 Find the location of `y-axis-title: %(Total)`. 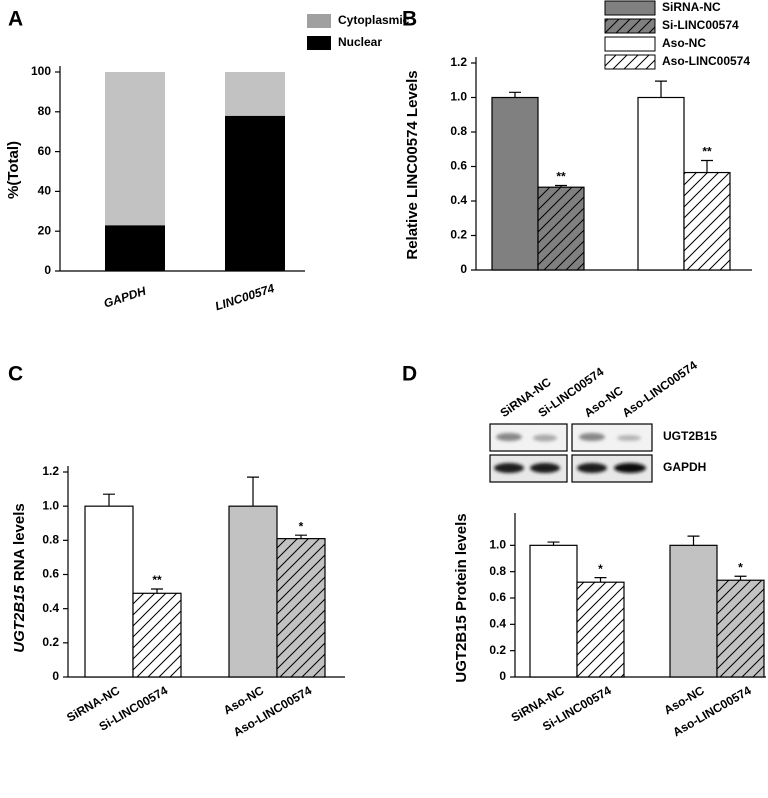

y-axis-title: %(Total) is located at coordinates (13, 170).